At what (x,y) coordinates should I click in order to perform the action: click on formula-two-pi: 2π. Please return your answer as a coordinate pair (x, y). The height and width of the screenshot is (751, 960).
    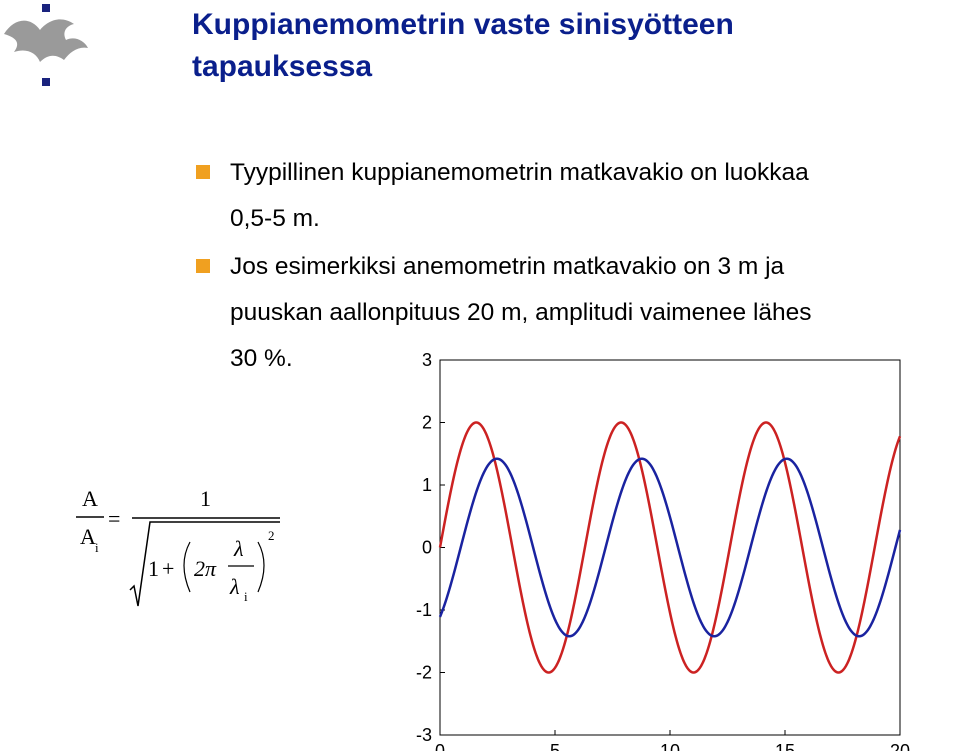
    Looking at the image, I should click on (205, 568).